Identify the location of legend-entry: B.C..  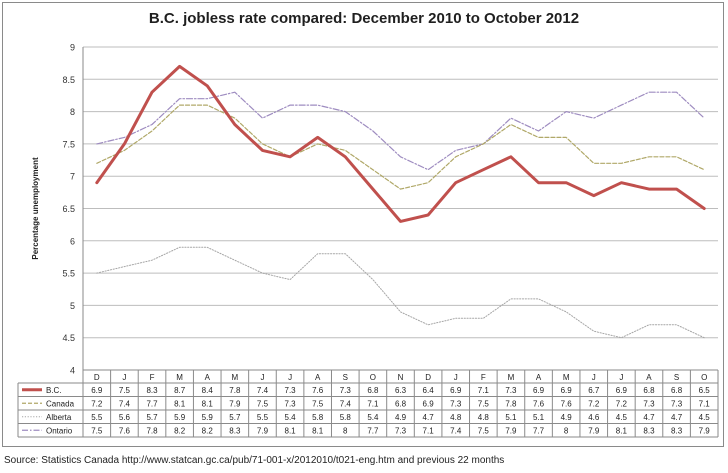
(54, 390).